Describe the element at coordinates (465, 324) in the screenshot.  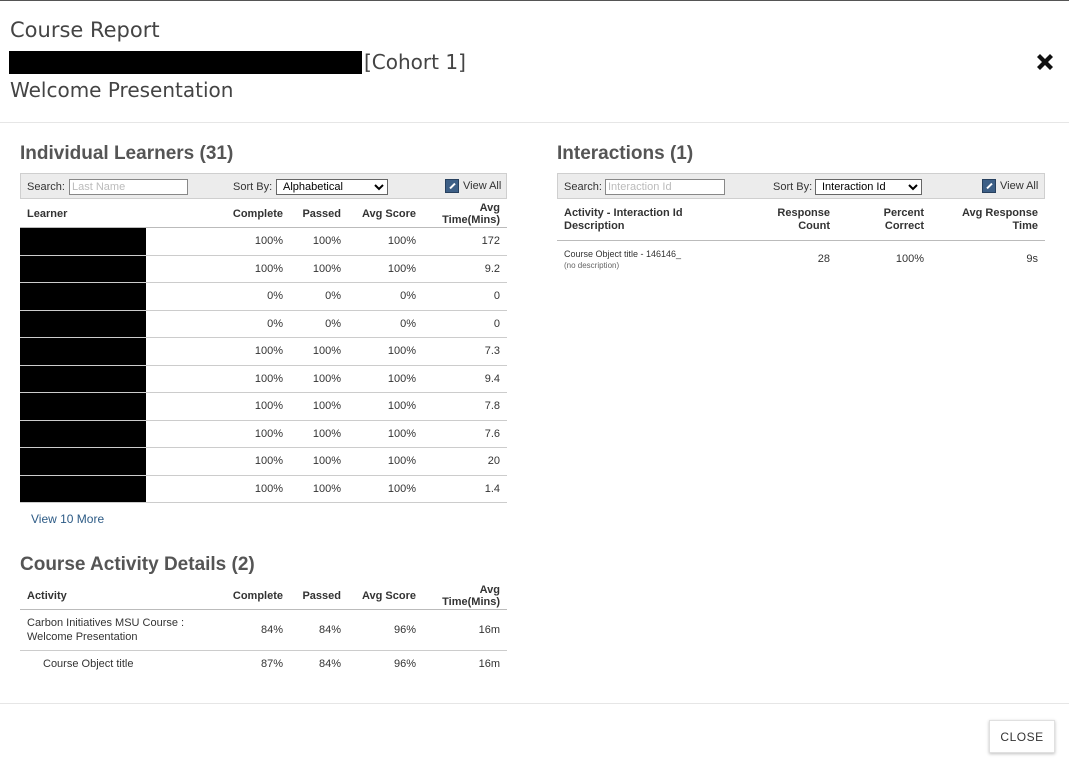
I see `cell-time: 0` at that location.